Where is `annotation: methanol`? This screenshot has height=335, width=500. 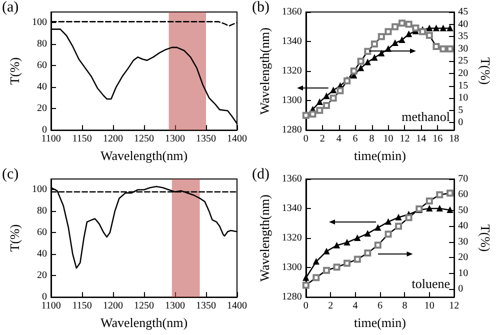 annotation: methanol is located at coordinates (426, 116).